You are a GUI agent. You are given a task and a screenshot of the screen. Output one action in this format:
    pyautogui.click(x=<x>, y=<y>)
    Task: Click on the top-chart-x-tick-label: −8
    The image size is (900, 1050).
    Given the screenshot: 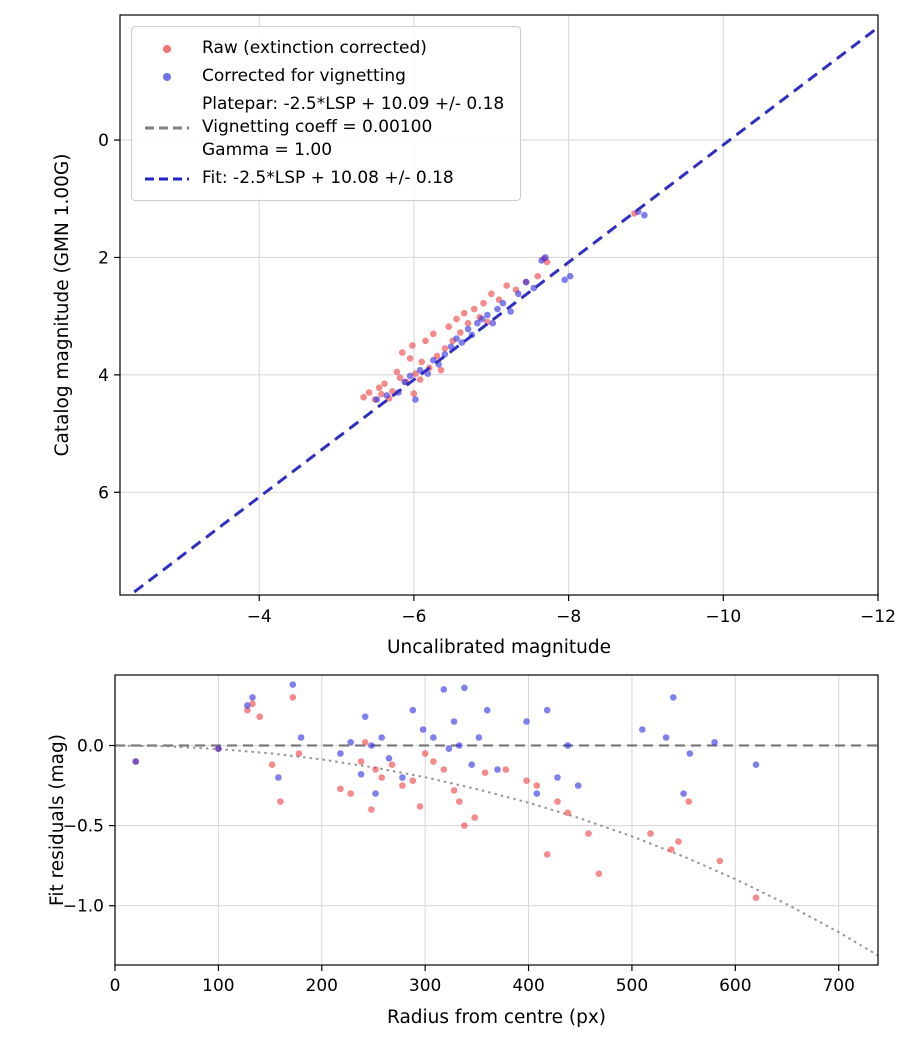 What is the action you would take?
    pyautogui.click(x=568, y=617)
    